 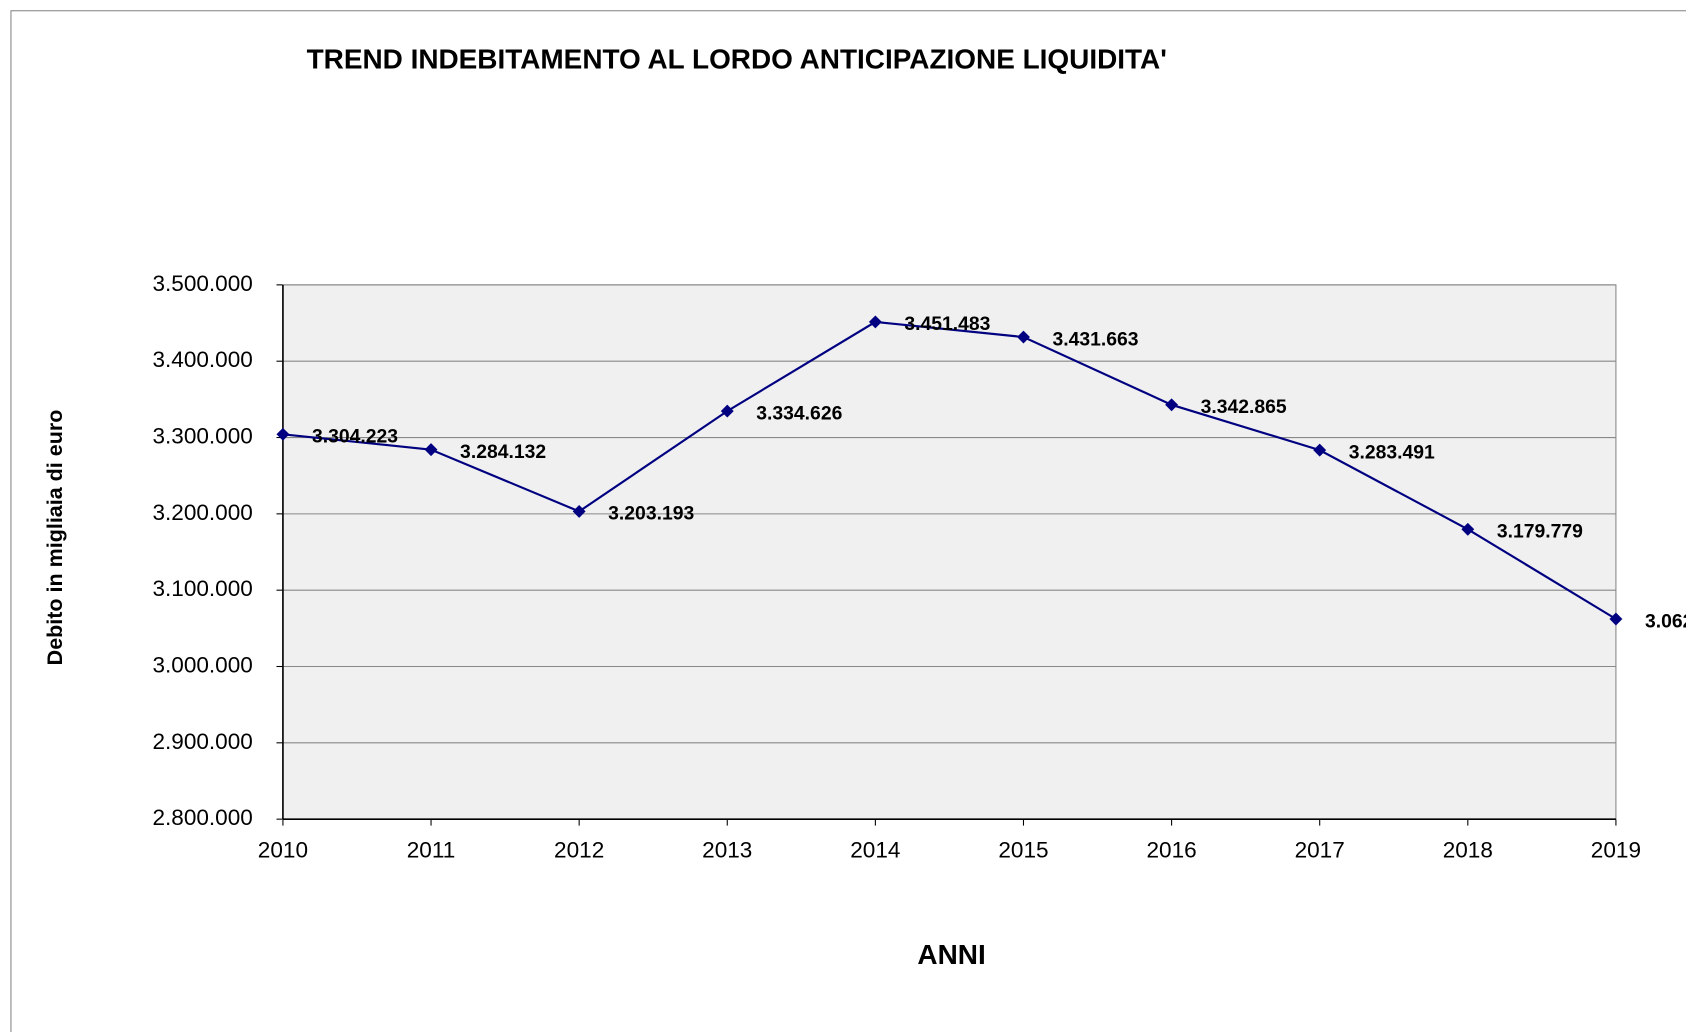 I want to click on y-tick-label: 2.800.000, so click(x=202, y=817).